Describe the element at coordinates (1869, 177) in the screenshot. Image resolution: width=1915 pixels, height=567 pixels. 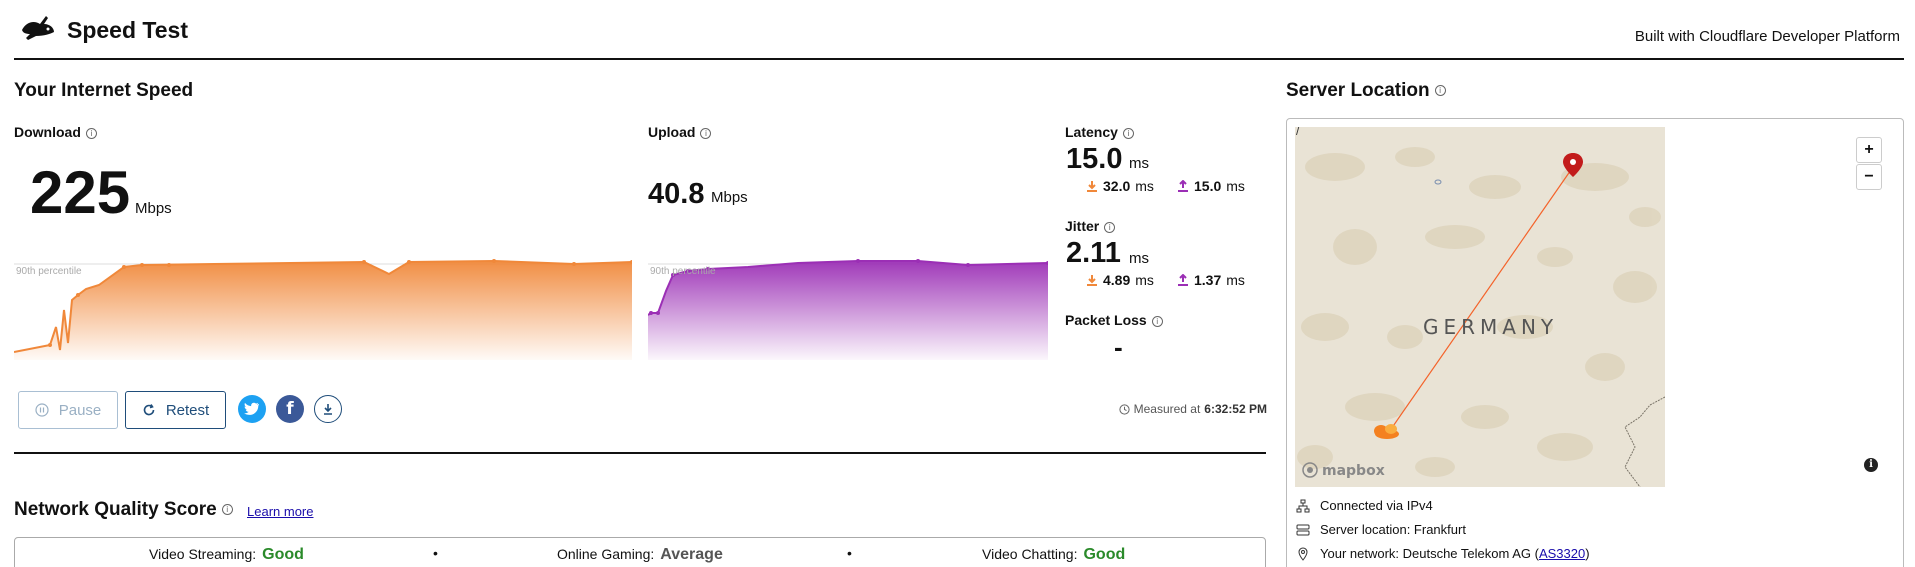
I see `zoom-out-button: −` at that location.